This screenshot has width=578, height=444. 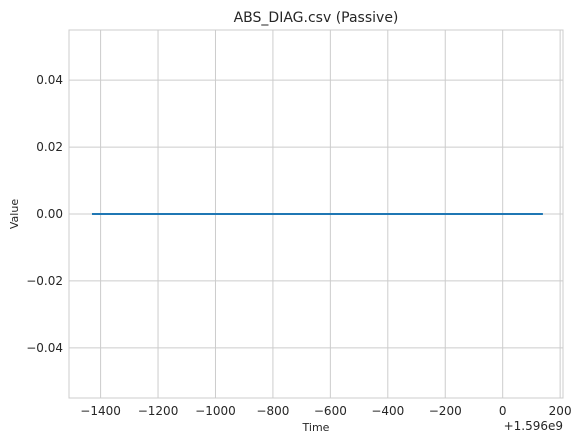 What do you see at coordinates (49, 80) in the screenshot?
I see `y-tick-label: 0.04` at bounding box center [49, 80].